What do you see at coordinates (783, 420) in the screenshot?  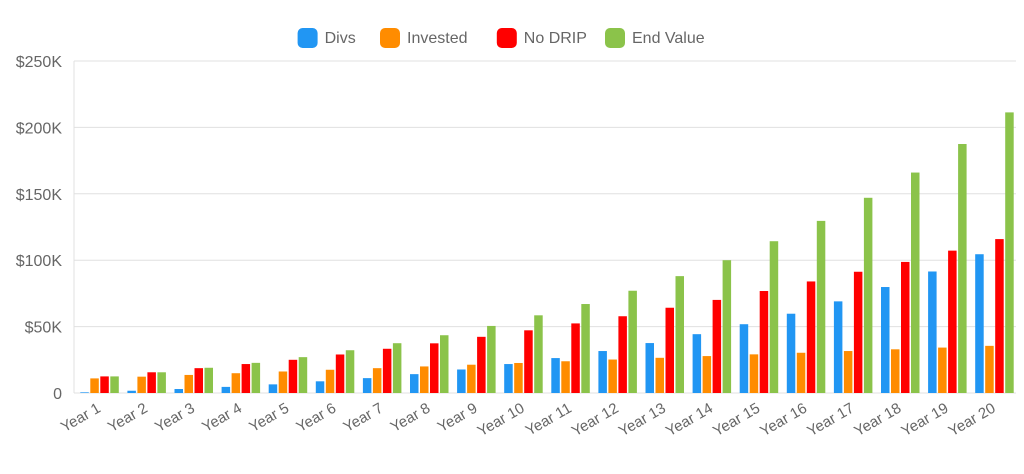 I see `x-tick-label: Year 16` at bounding box center [783, 420].